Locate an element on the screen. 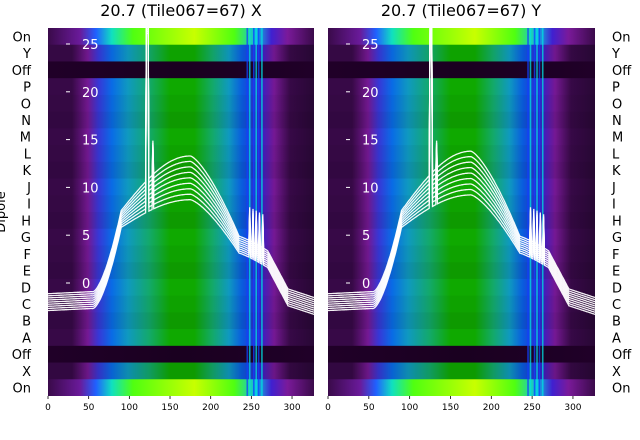 The height and width of the screenshot is (440, 640). dipole-label: B is located at coordinates (26, 322).